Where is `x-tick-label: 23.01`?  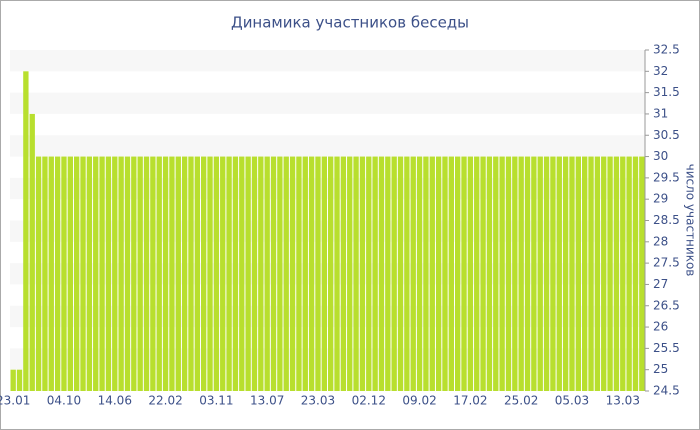 x-tick-label: 23.01 is located at coordinates (15, 401).